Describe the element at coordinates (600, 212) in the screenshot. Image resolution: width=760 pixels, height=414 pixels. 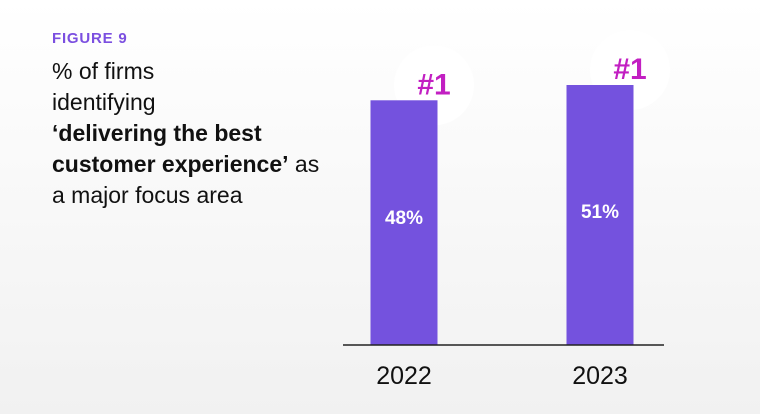
I see `value-label-2023: 51%` at that location.